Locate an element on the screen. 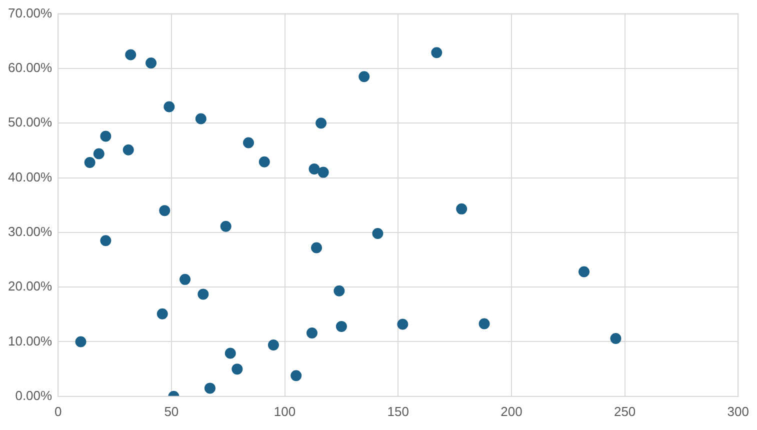 This screenshot has width=757, height=430. x-tick-label: 250 is located at coordinates (625, 411).